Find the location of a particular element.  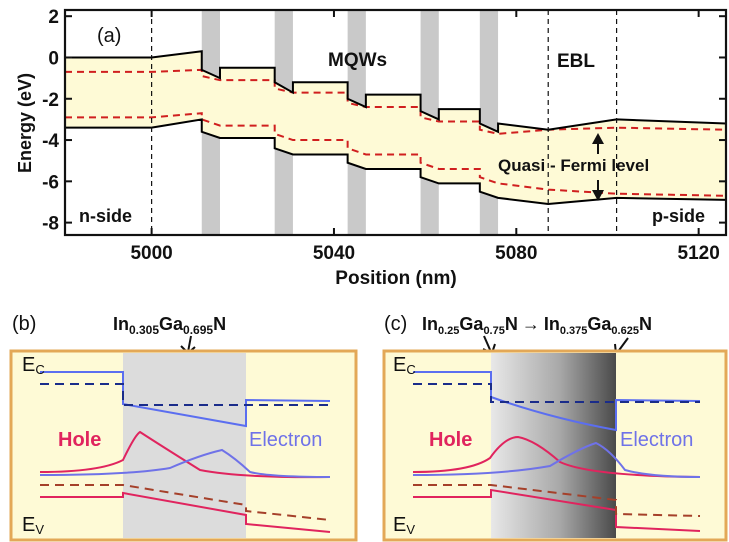

hole-quasi-fermi-curve is located at coordinates (396, 101).